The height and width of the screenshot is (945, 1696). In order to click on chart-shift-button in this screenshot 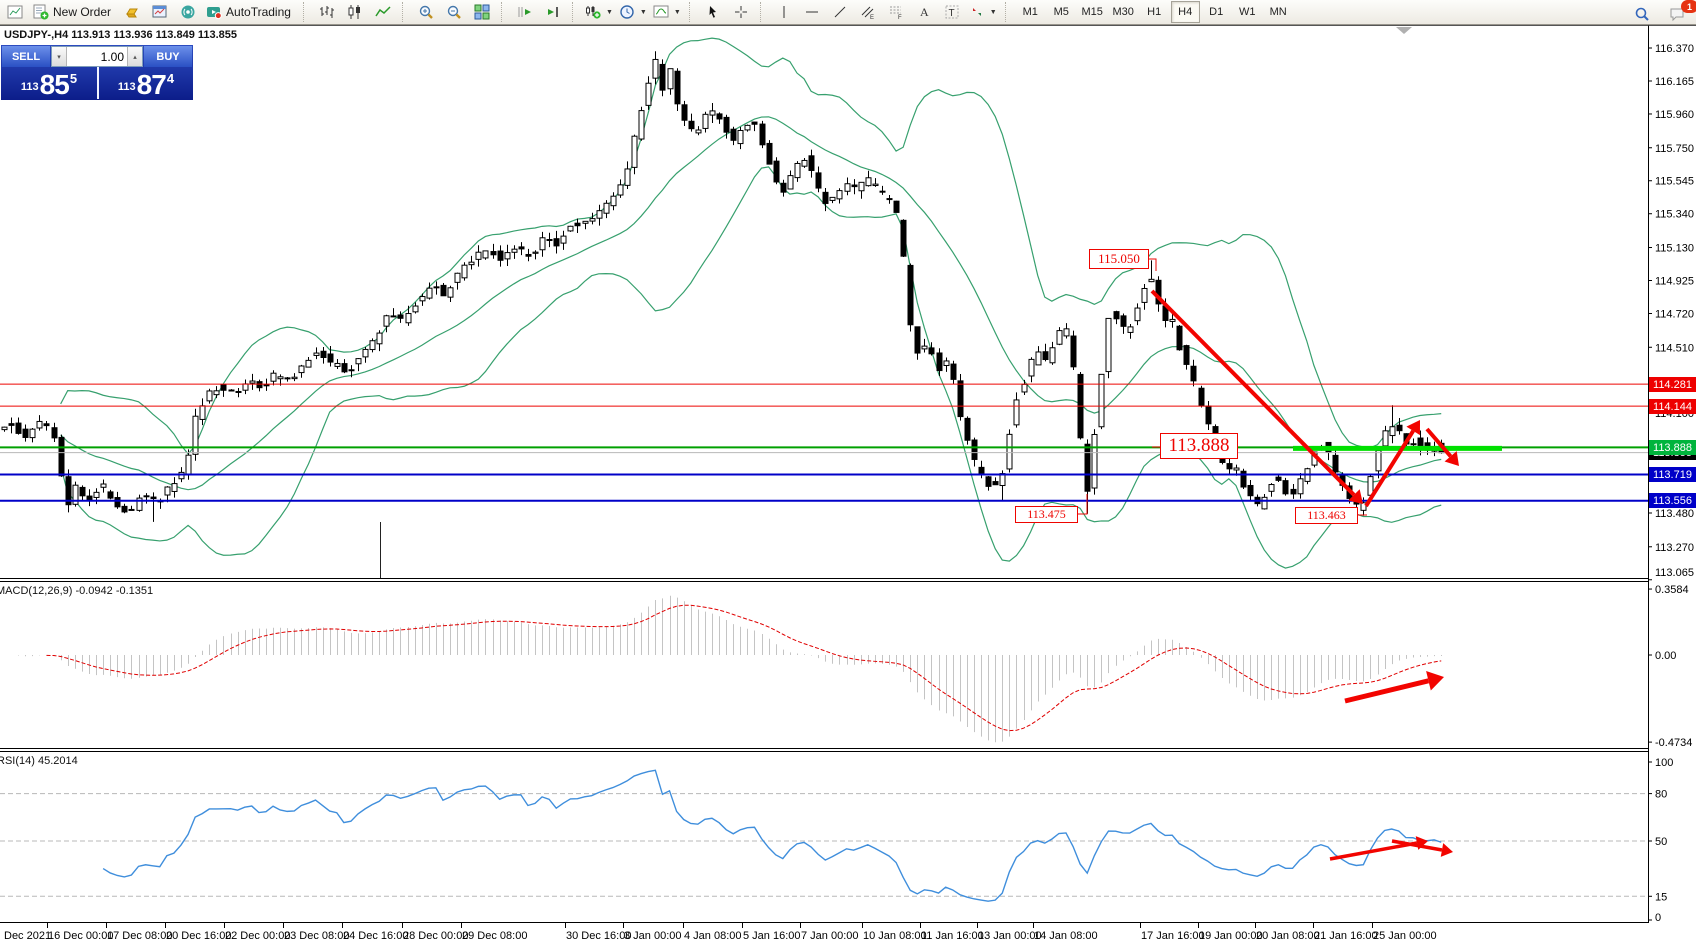, I will do `click(553, 12)`.